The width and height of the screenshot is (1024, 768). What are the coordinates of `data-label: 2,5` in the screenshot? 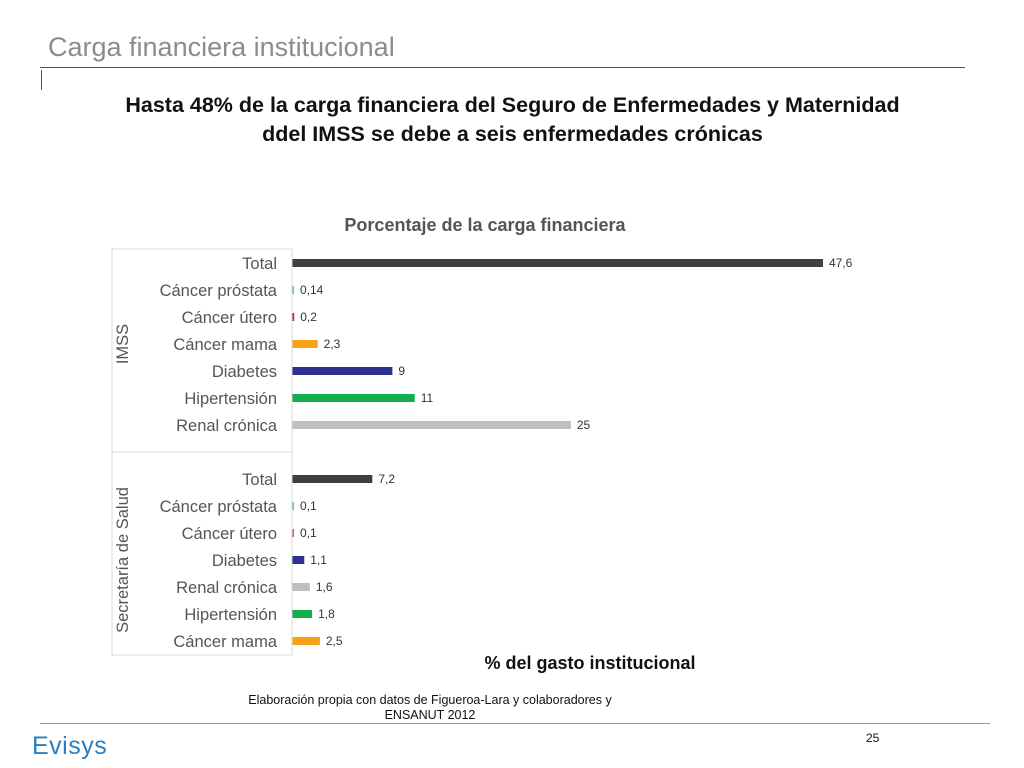 It's located at (334, 641).